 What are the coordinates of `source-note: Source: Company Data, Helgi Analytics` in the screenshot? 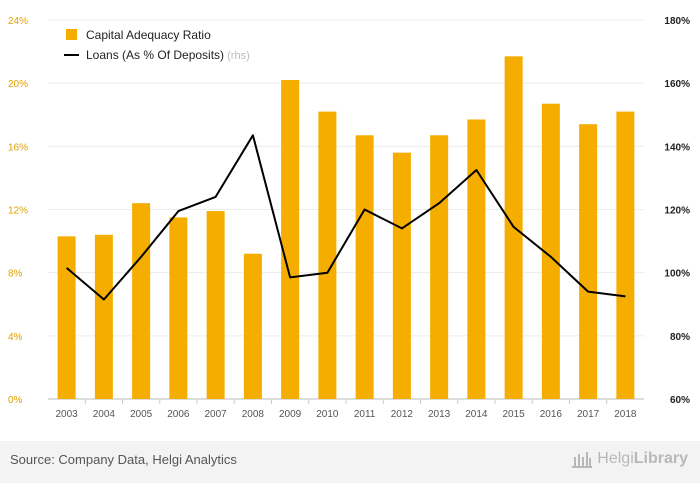 It's located at (123, 459).